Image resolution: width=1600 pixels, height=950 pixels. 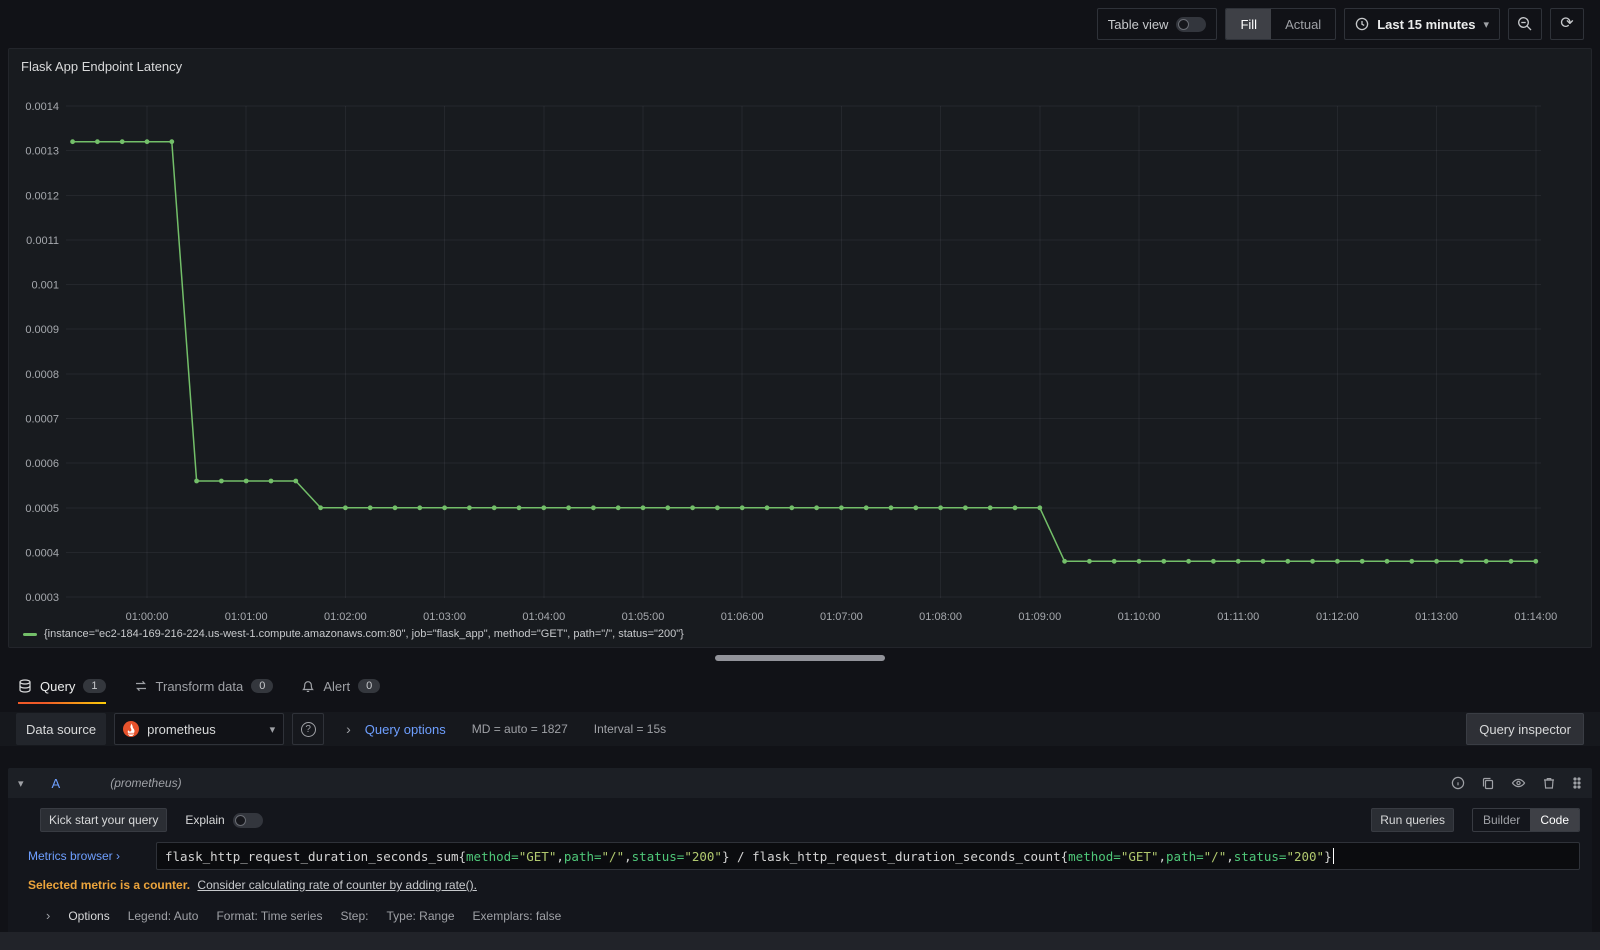 I want to click on options-legend: Legend: Auto, so click(x=163, y=915).